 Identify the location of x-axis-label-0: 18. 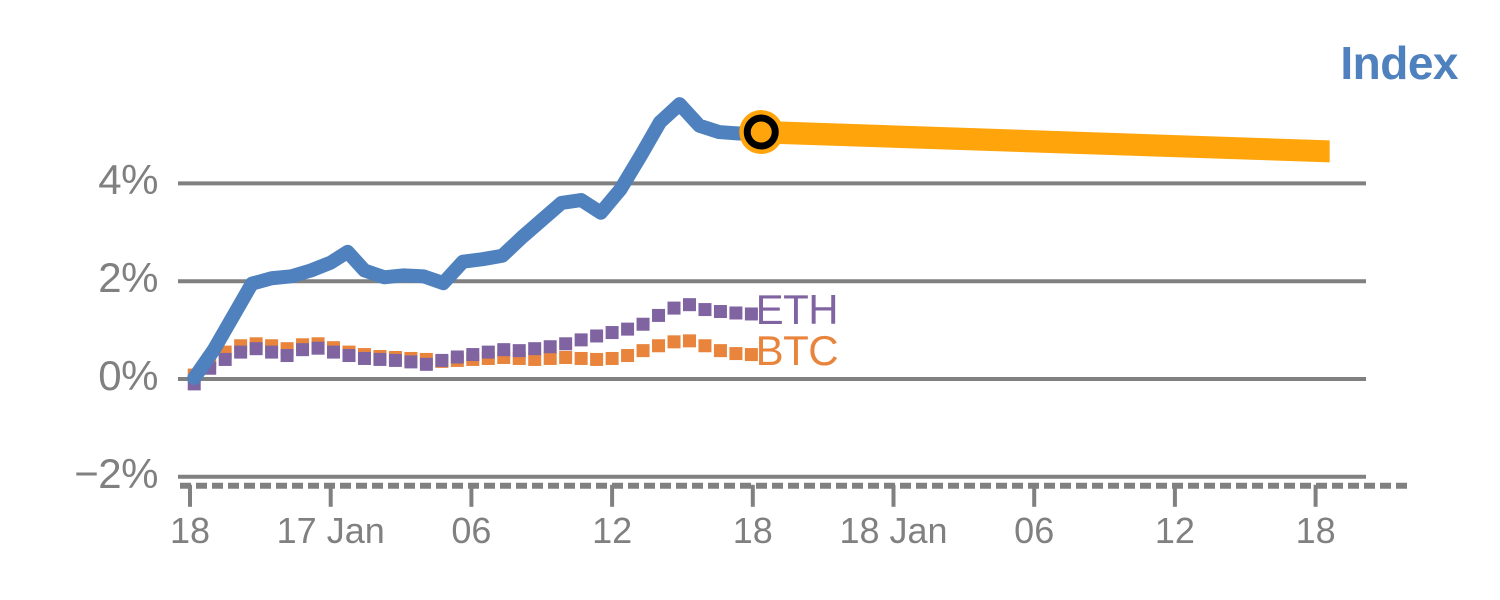
(190, 530).